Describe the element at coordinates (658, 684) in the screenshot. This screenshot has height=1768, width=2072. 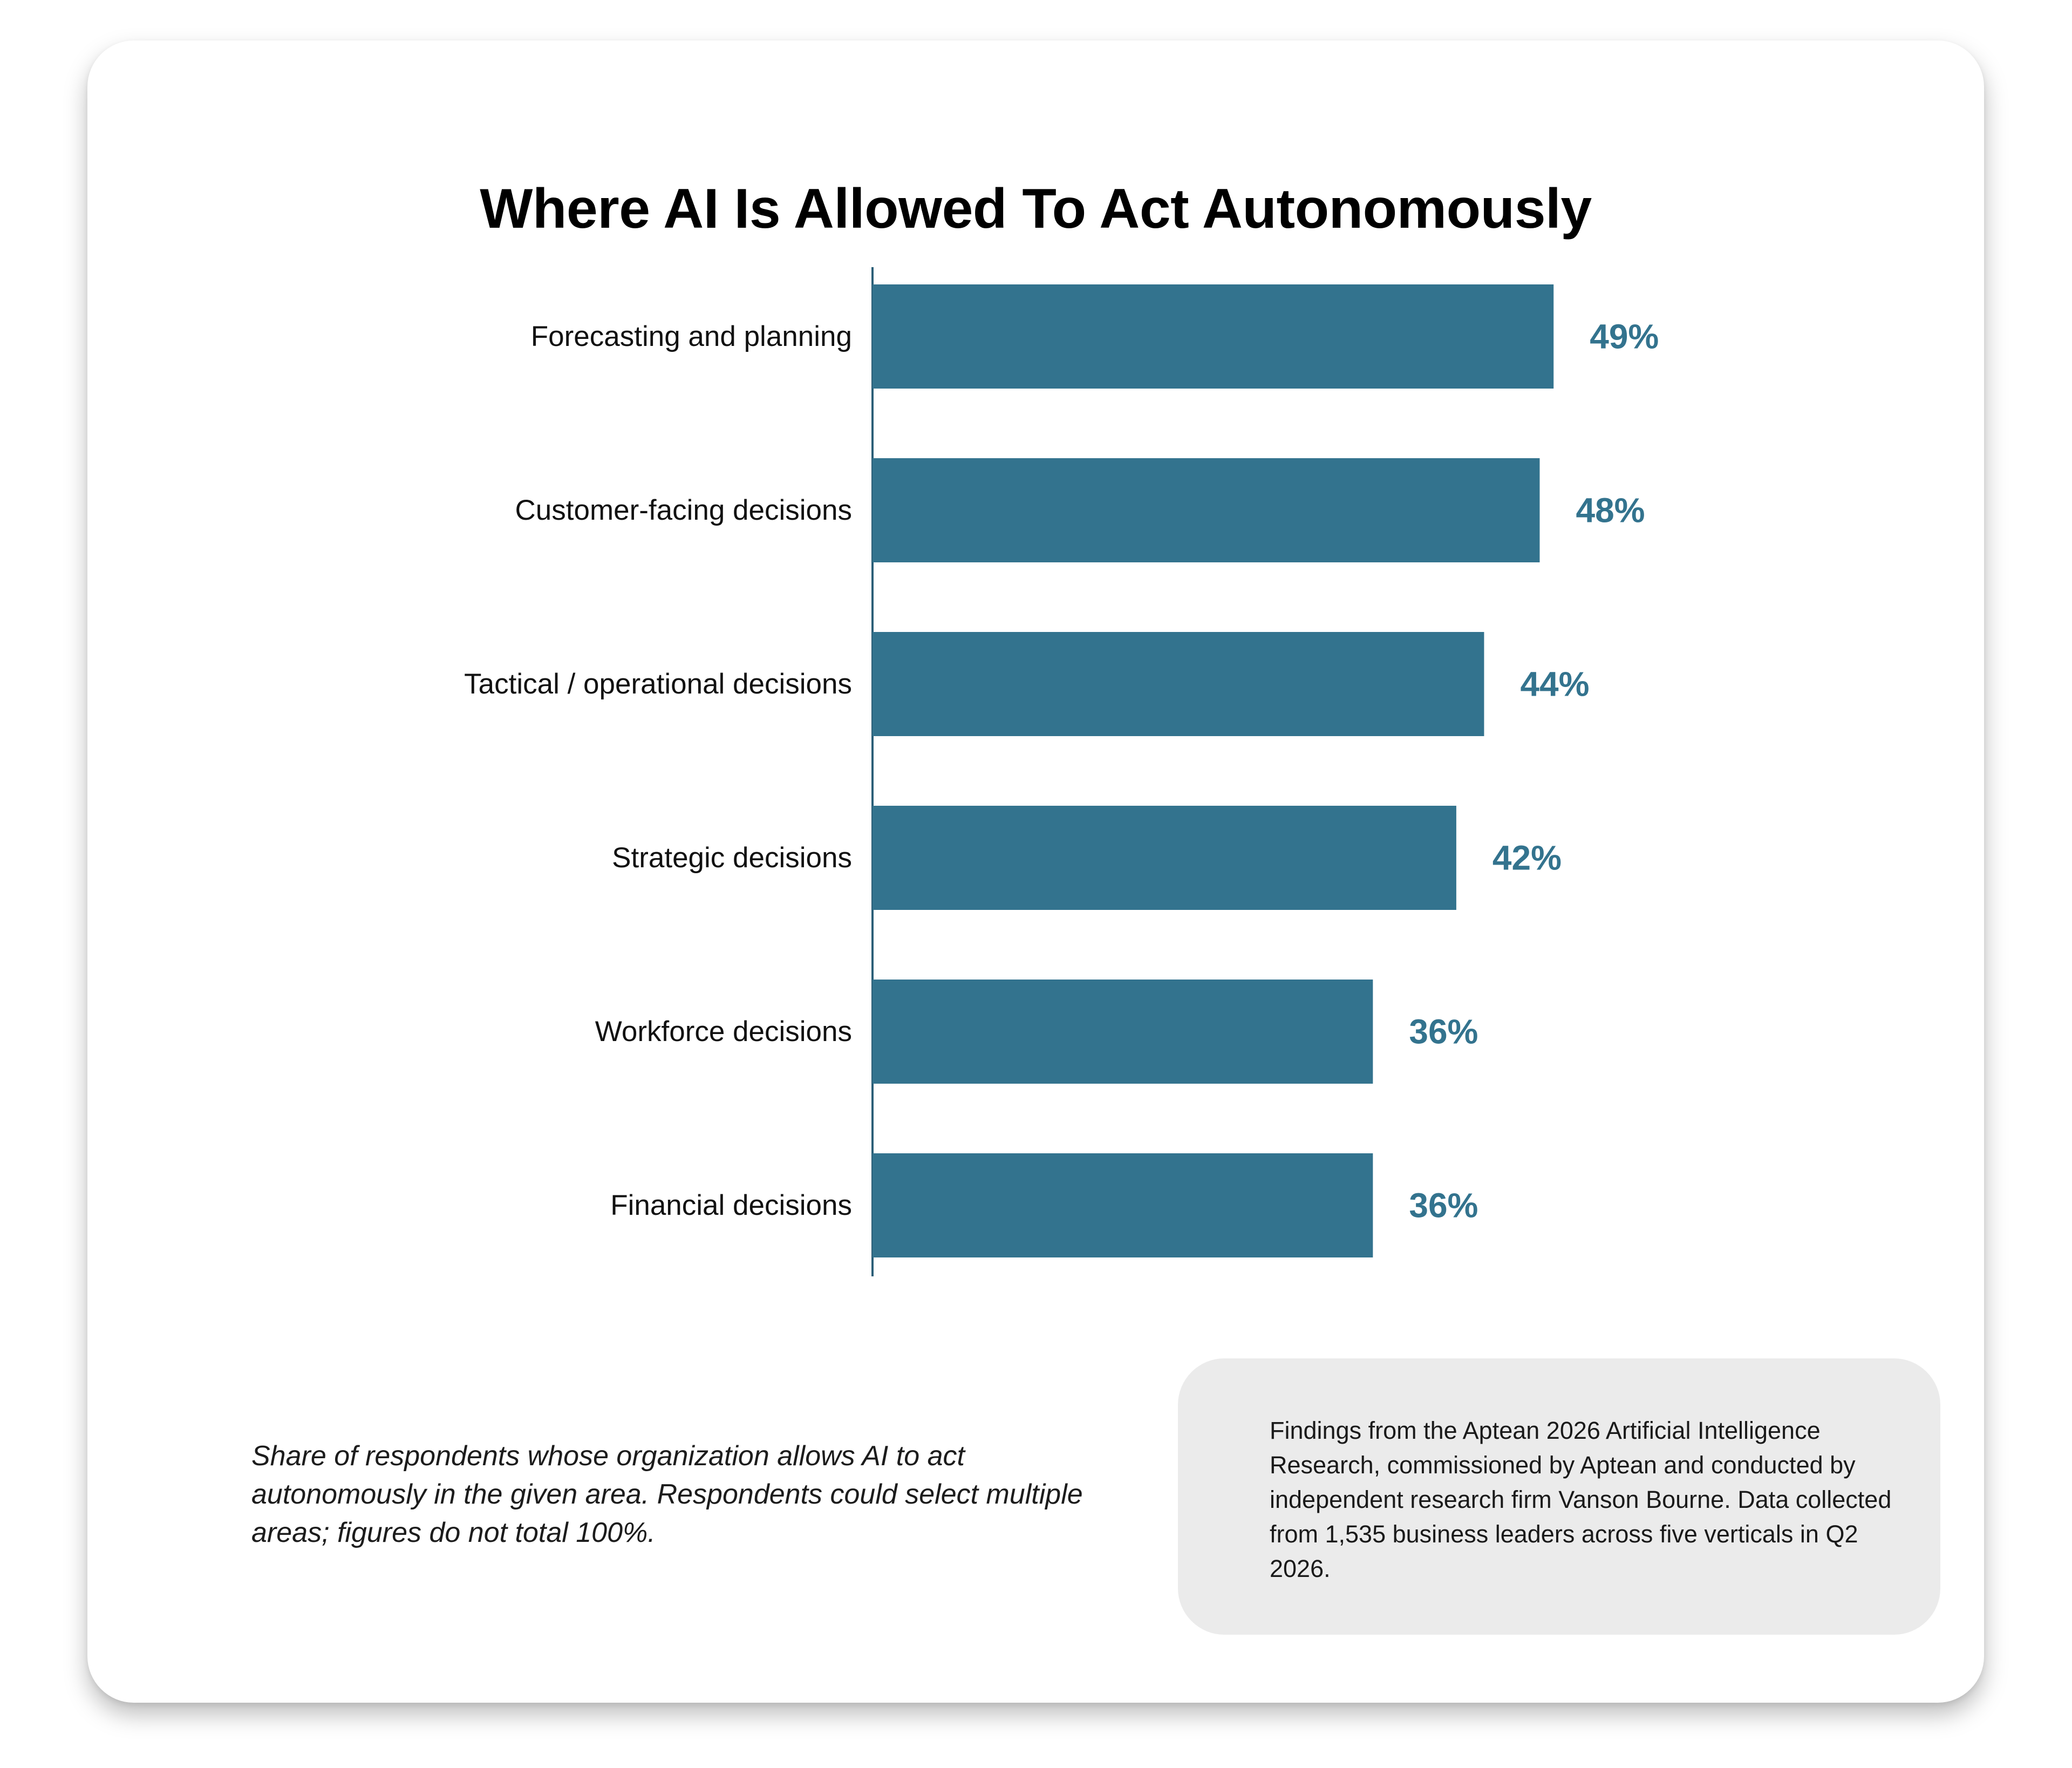
I see `category-label: Tactical / operational decisions` at that location.